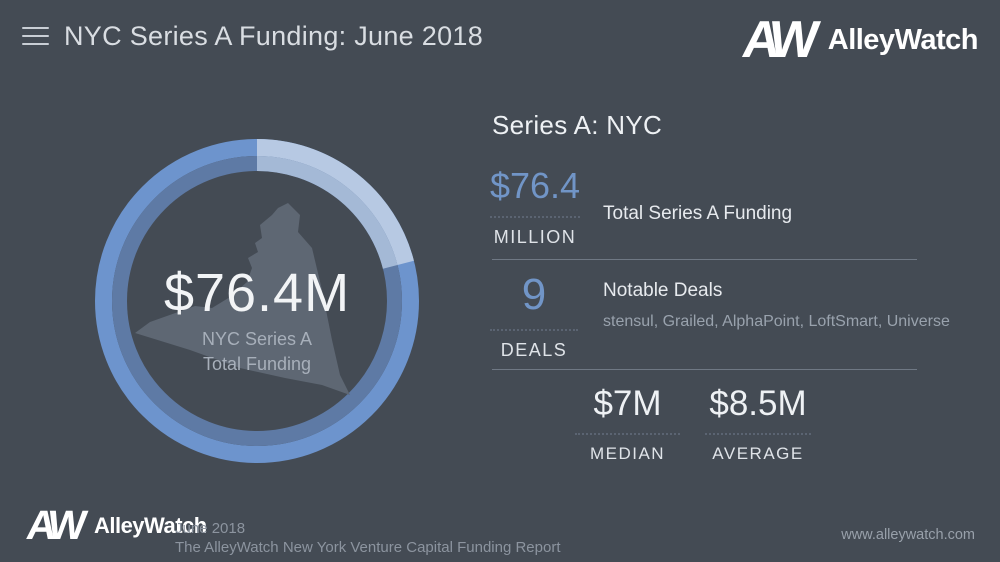  Describe the element at coordinates (627, 424) in the screenshot. I see `stat-median: $7M MEDIAN` at that location.